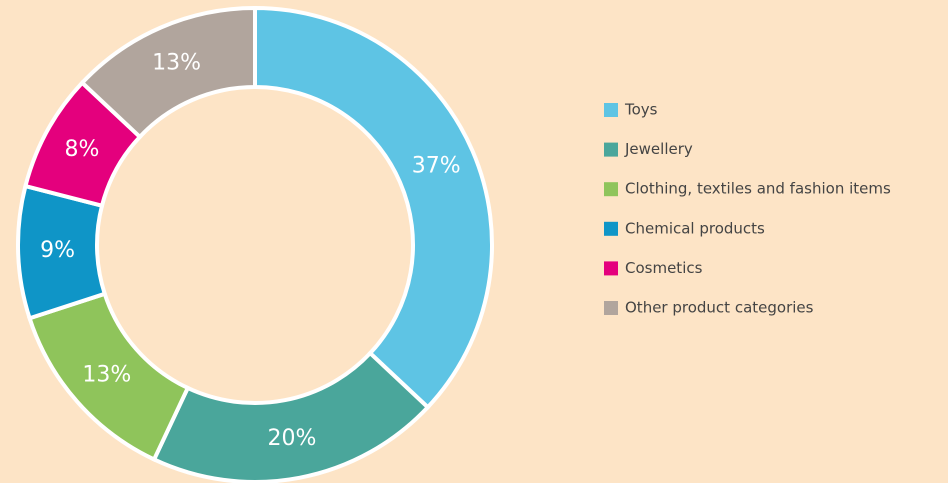 The width and height of the screenshot is (948, 483). What do you see at coordinates (292, 438) in the screenshot?
I see `data-label: 20%` at bounding box center [292, 438].